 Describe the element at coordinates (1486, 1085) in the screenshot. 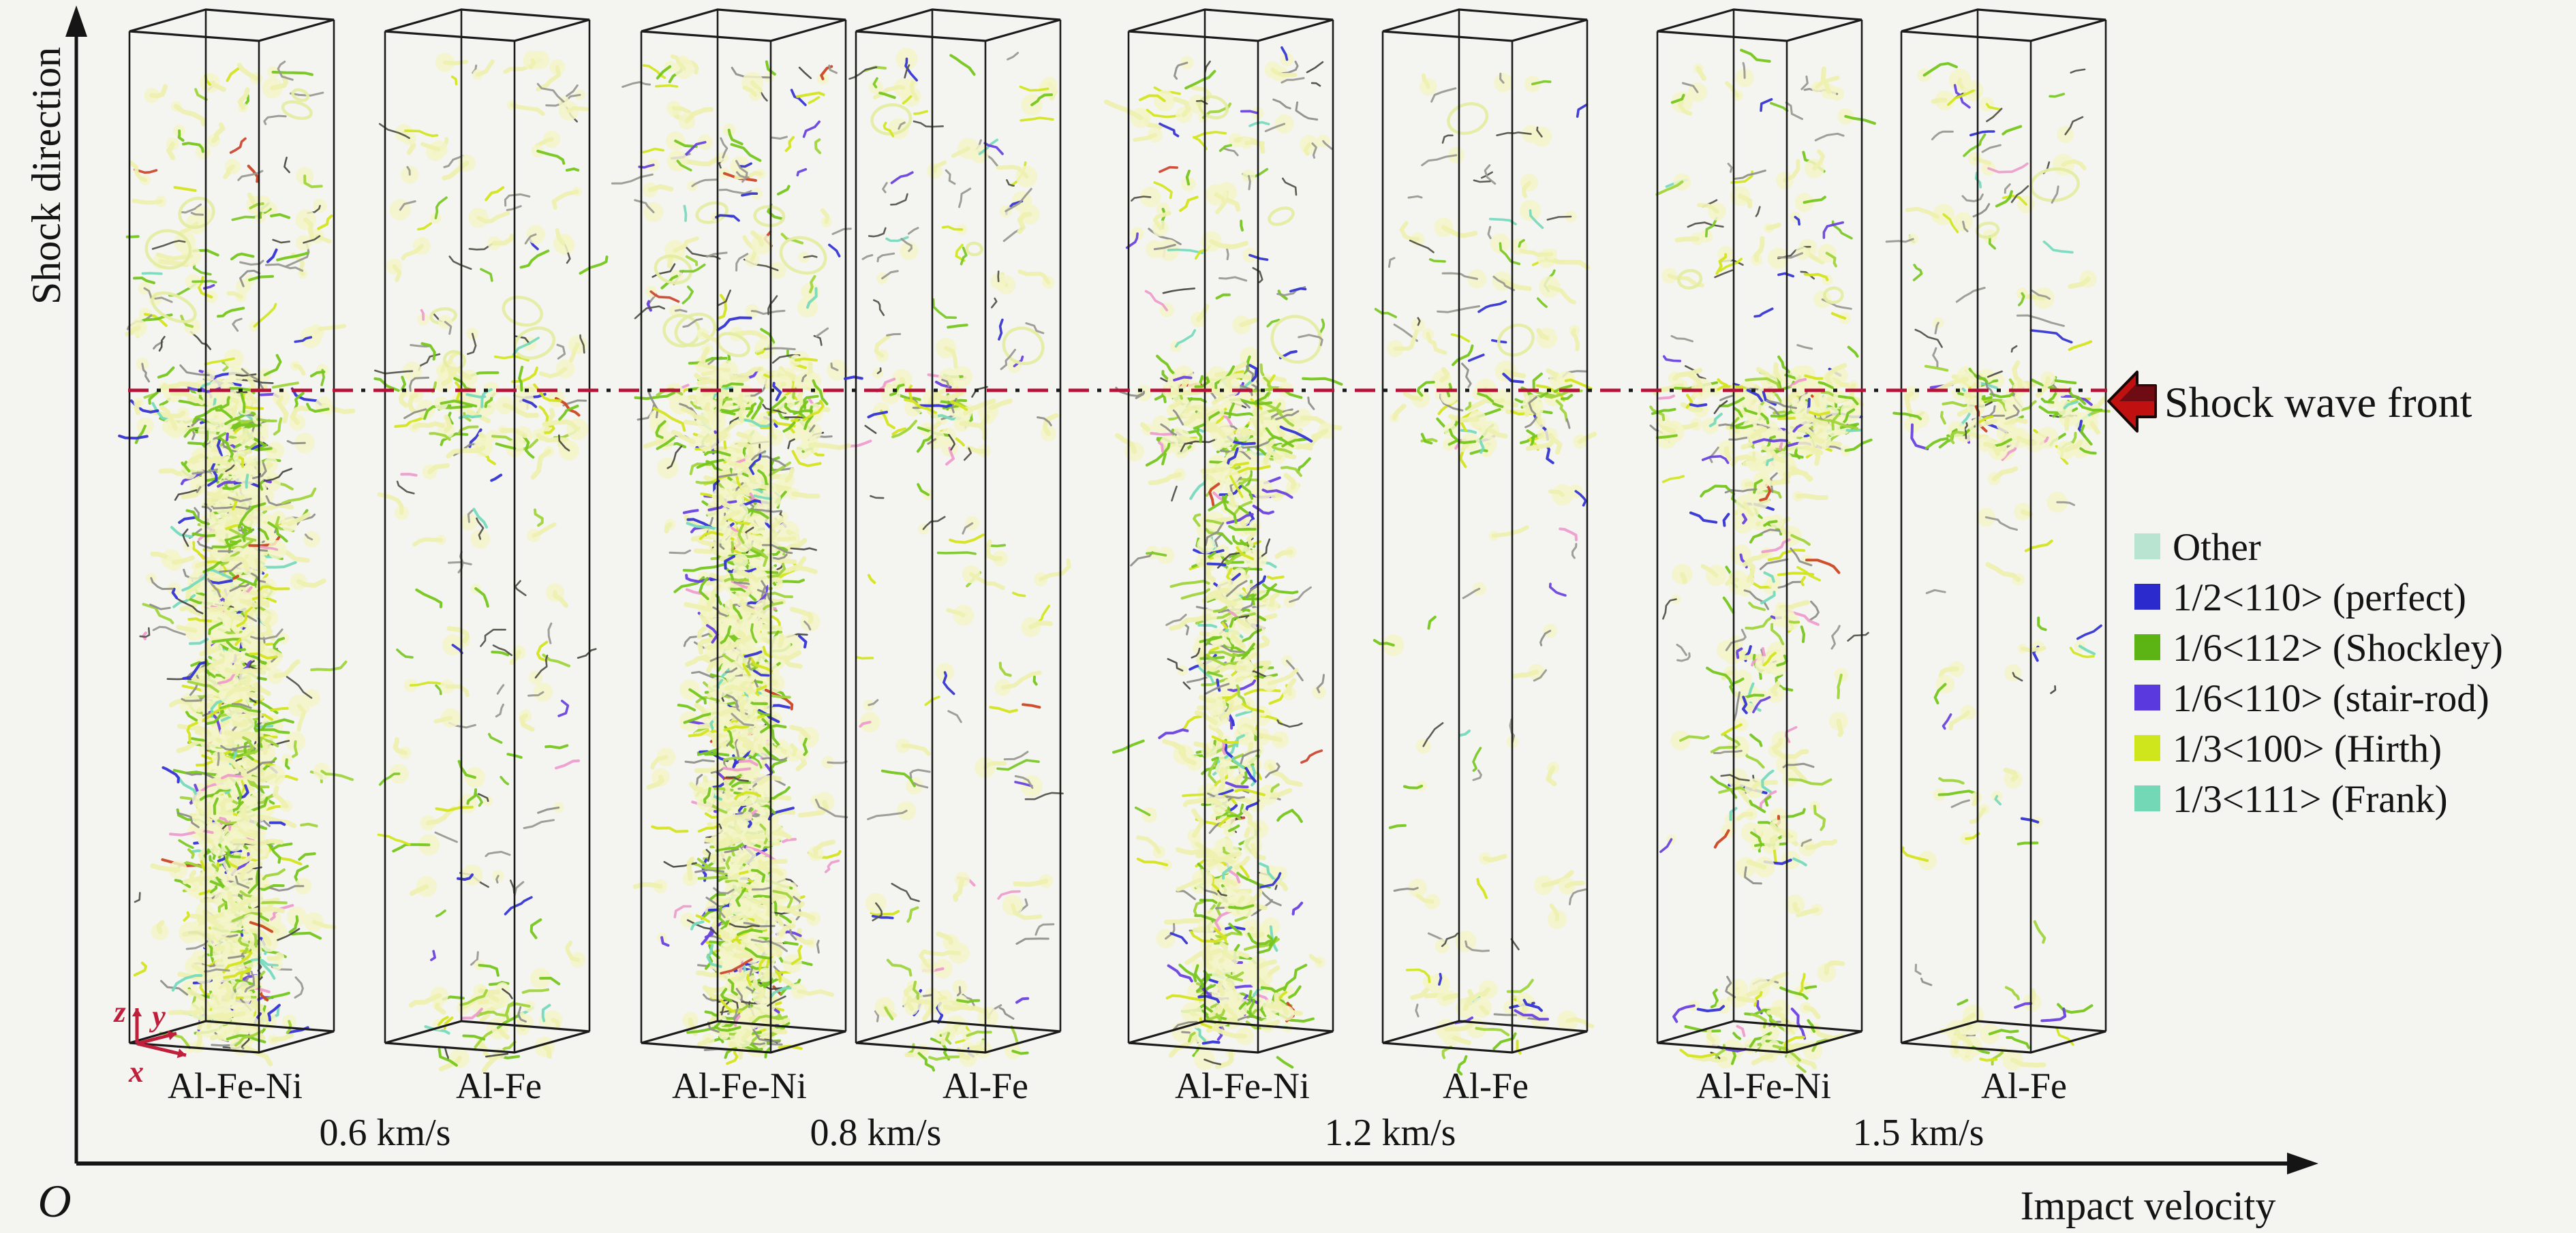

I see `sample-label-6: Al-Fe` at that location.